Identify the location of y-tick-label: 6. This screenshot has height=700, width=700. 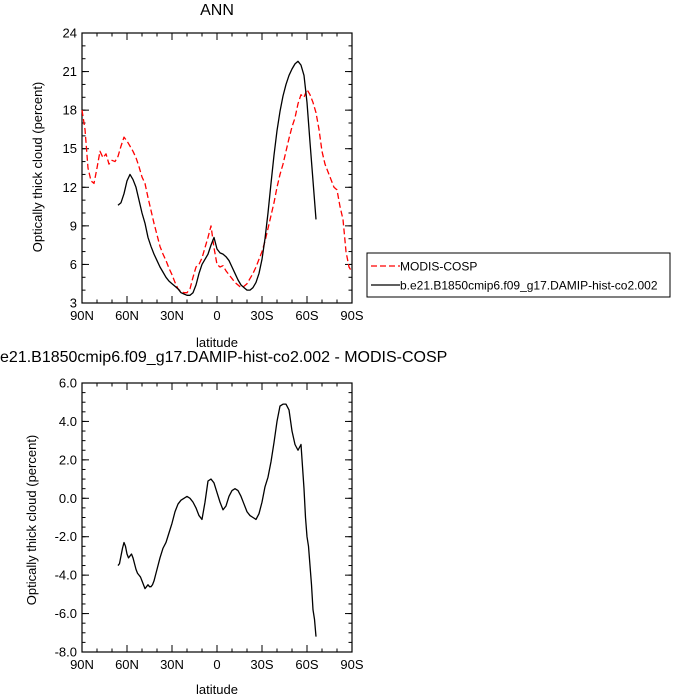
(73, 264).